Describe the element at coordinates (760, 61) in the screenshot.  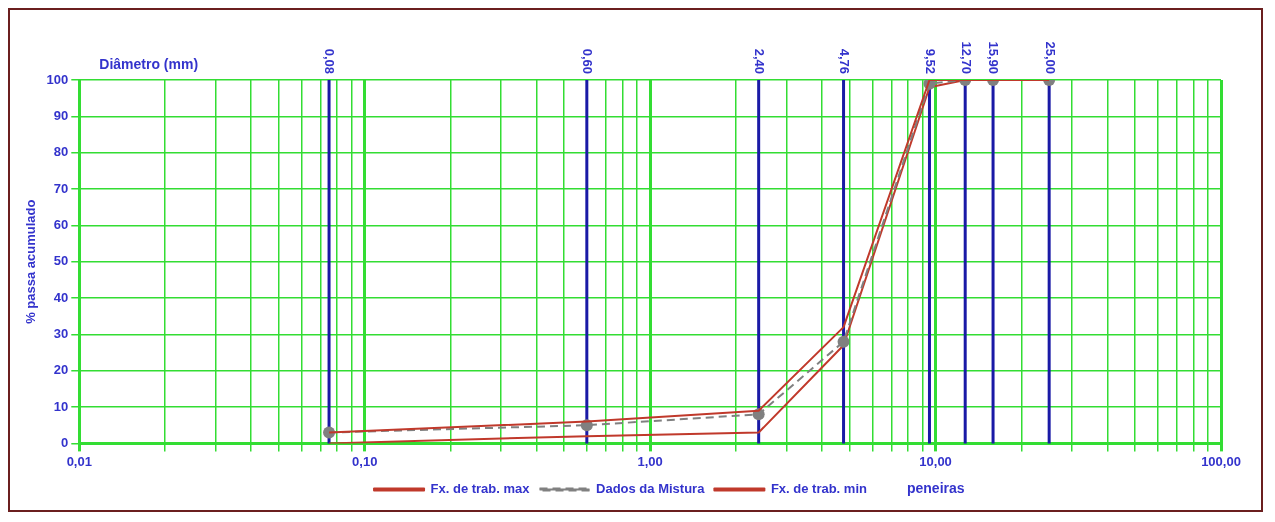
I see `ref-line-label: 2,40` at that location.